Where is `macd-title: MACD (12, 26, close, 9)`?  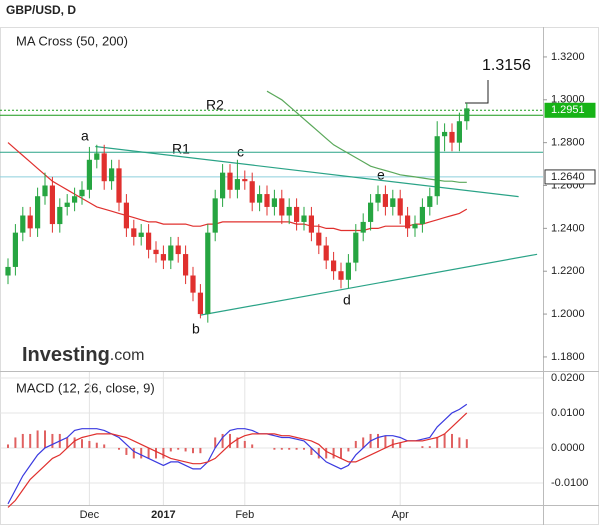
macd-title: MACD (12, 26, close, 9) is located at coordinates (85, 387).